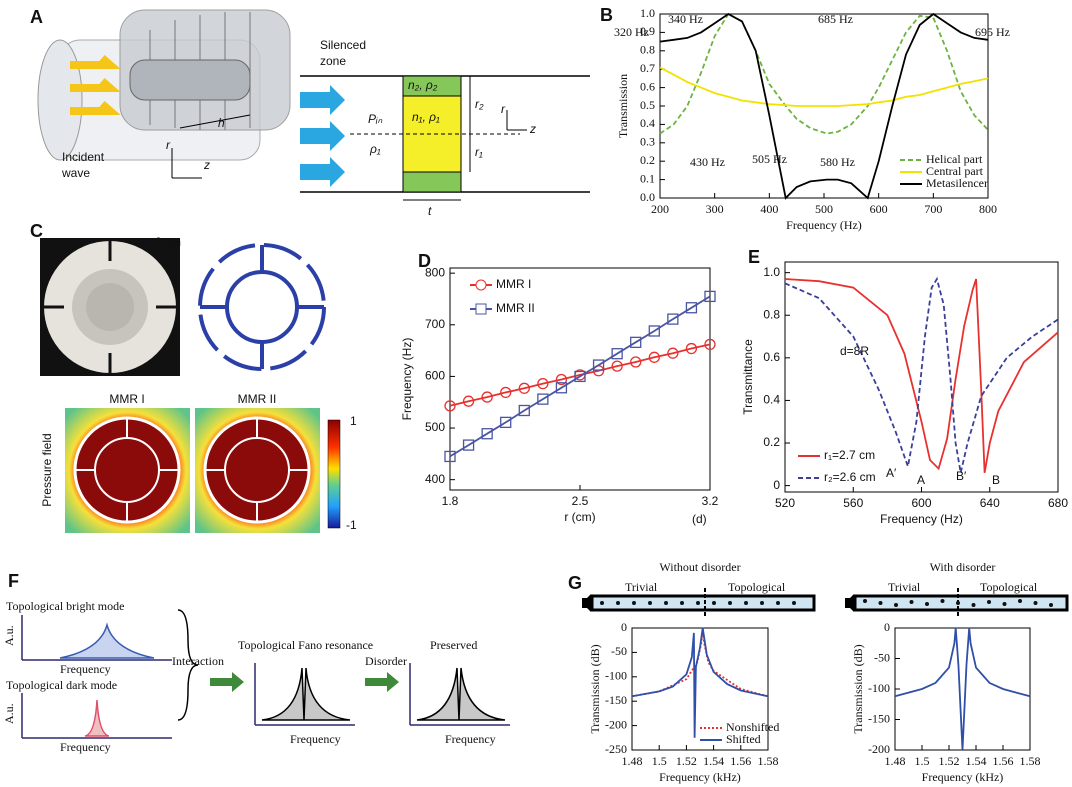  Describe the element at coordinates (754, 257) in the screenshot. I see `panel-letter: E` at that location.